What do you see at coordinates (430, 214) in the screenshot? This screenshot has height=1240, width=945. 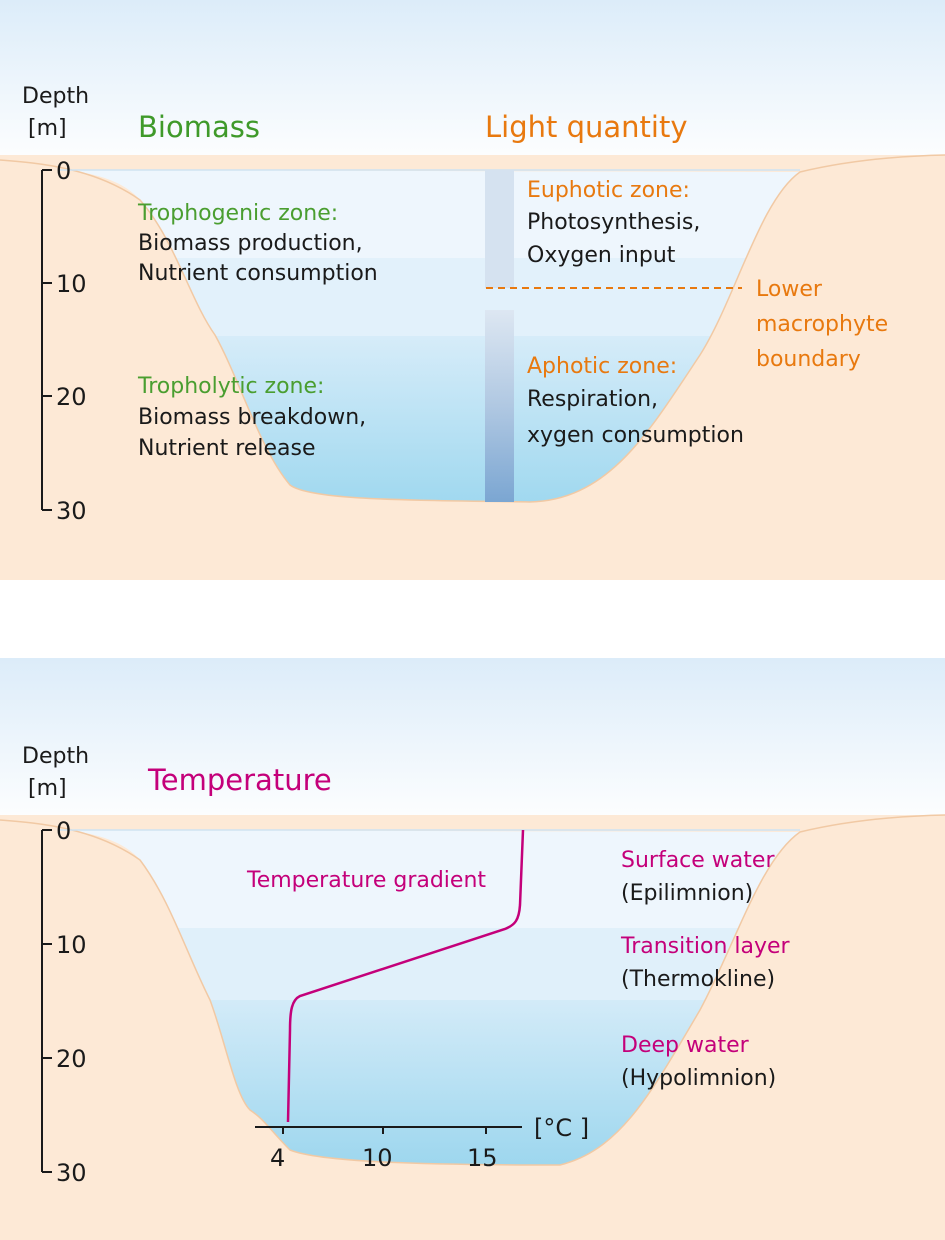 I see `water-top-layer` at bounding box center [430, 214].